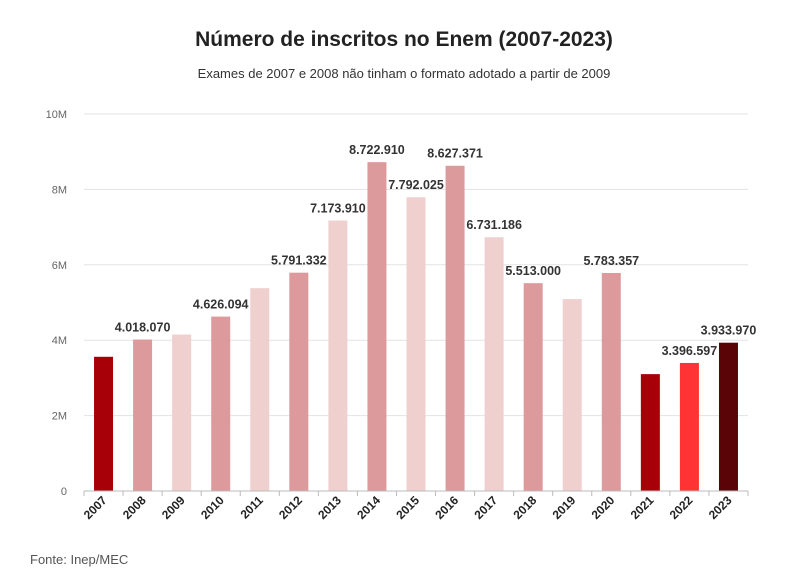  What do you see at coordinates (446, 507) in the screenshot?
I see `x-tick-label: 2016` at bounding box center [446, 507].